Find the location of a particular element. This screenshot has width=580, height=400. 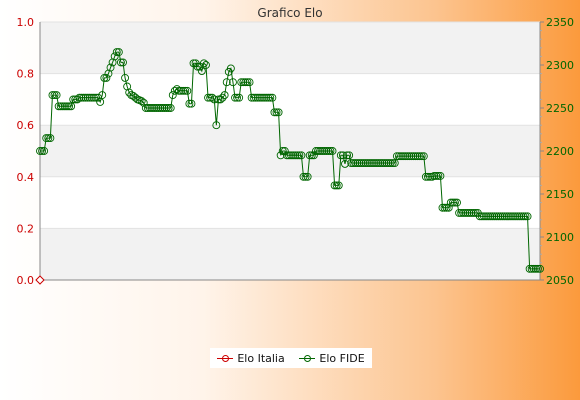

legend-item-elo-fide: Elo FIDE is located at coordinates (332, 358).